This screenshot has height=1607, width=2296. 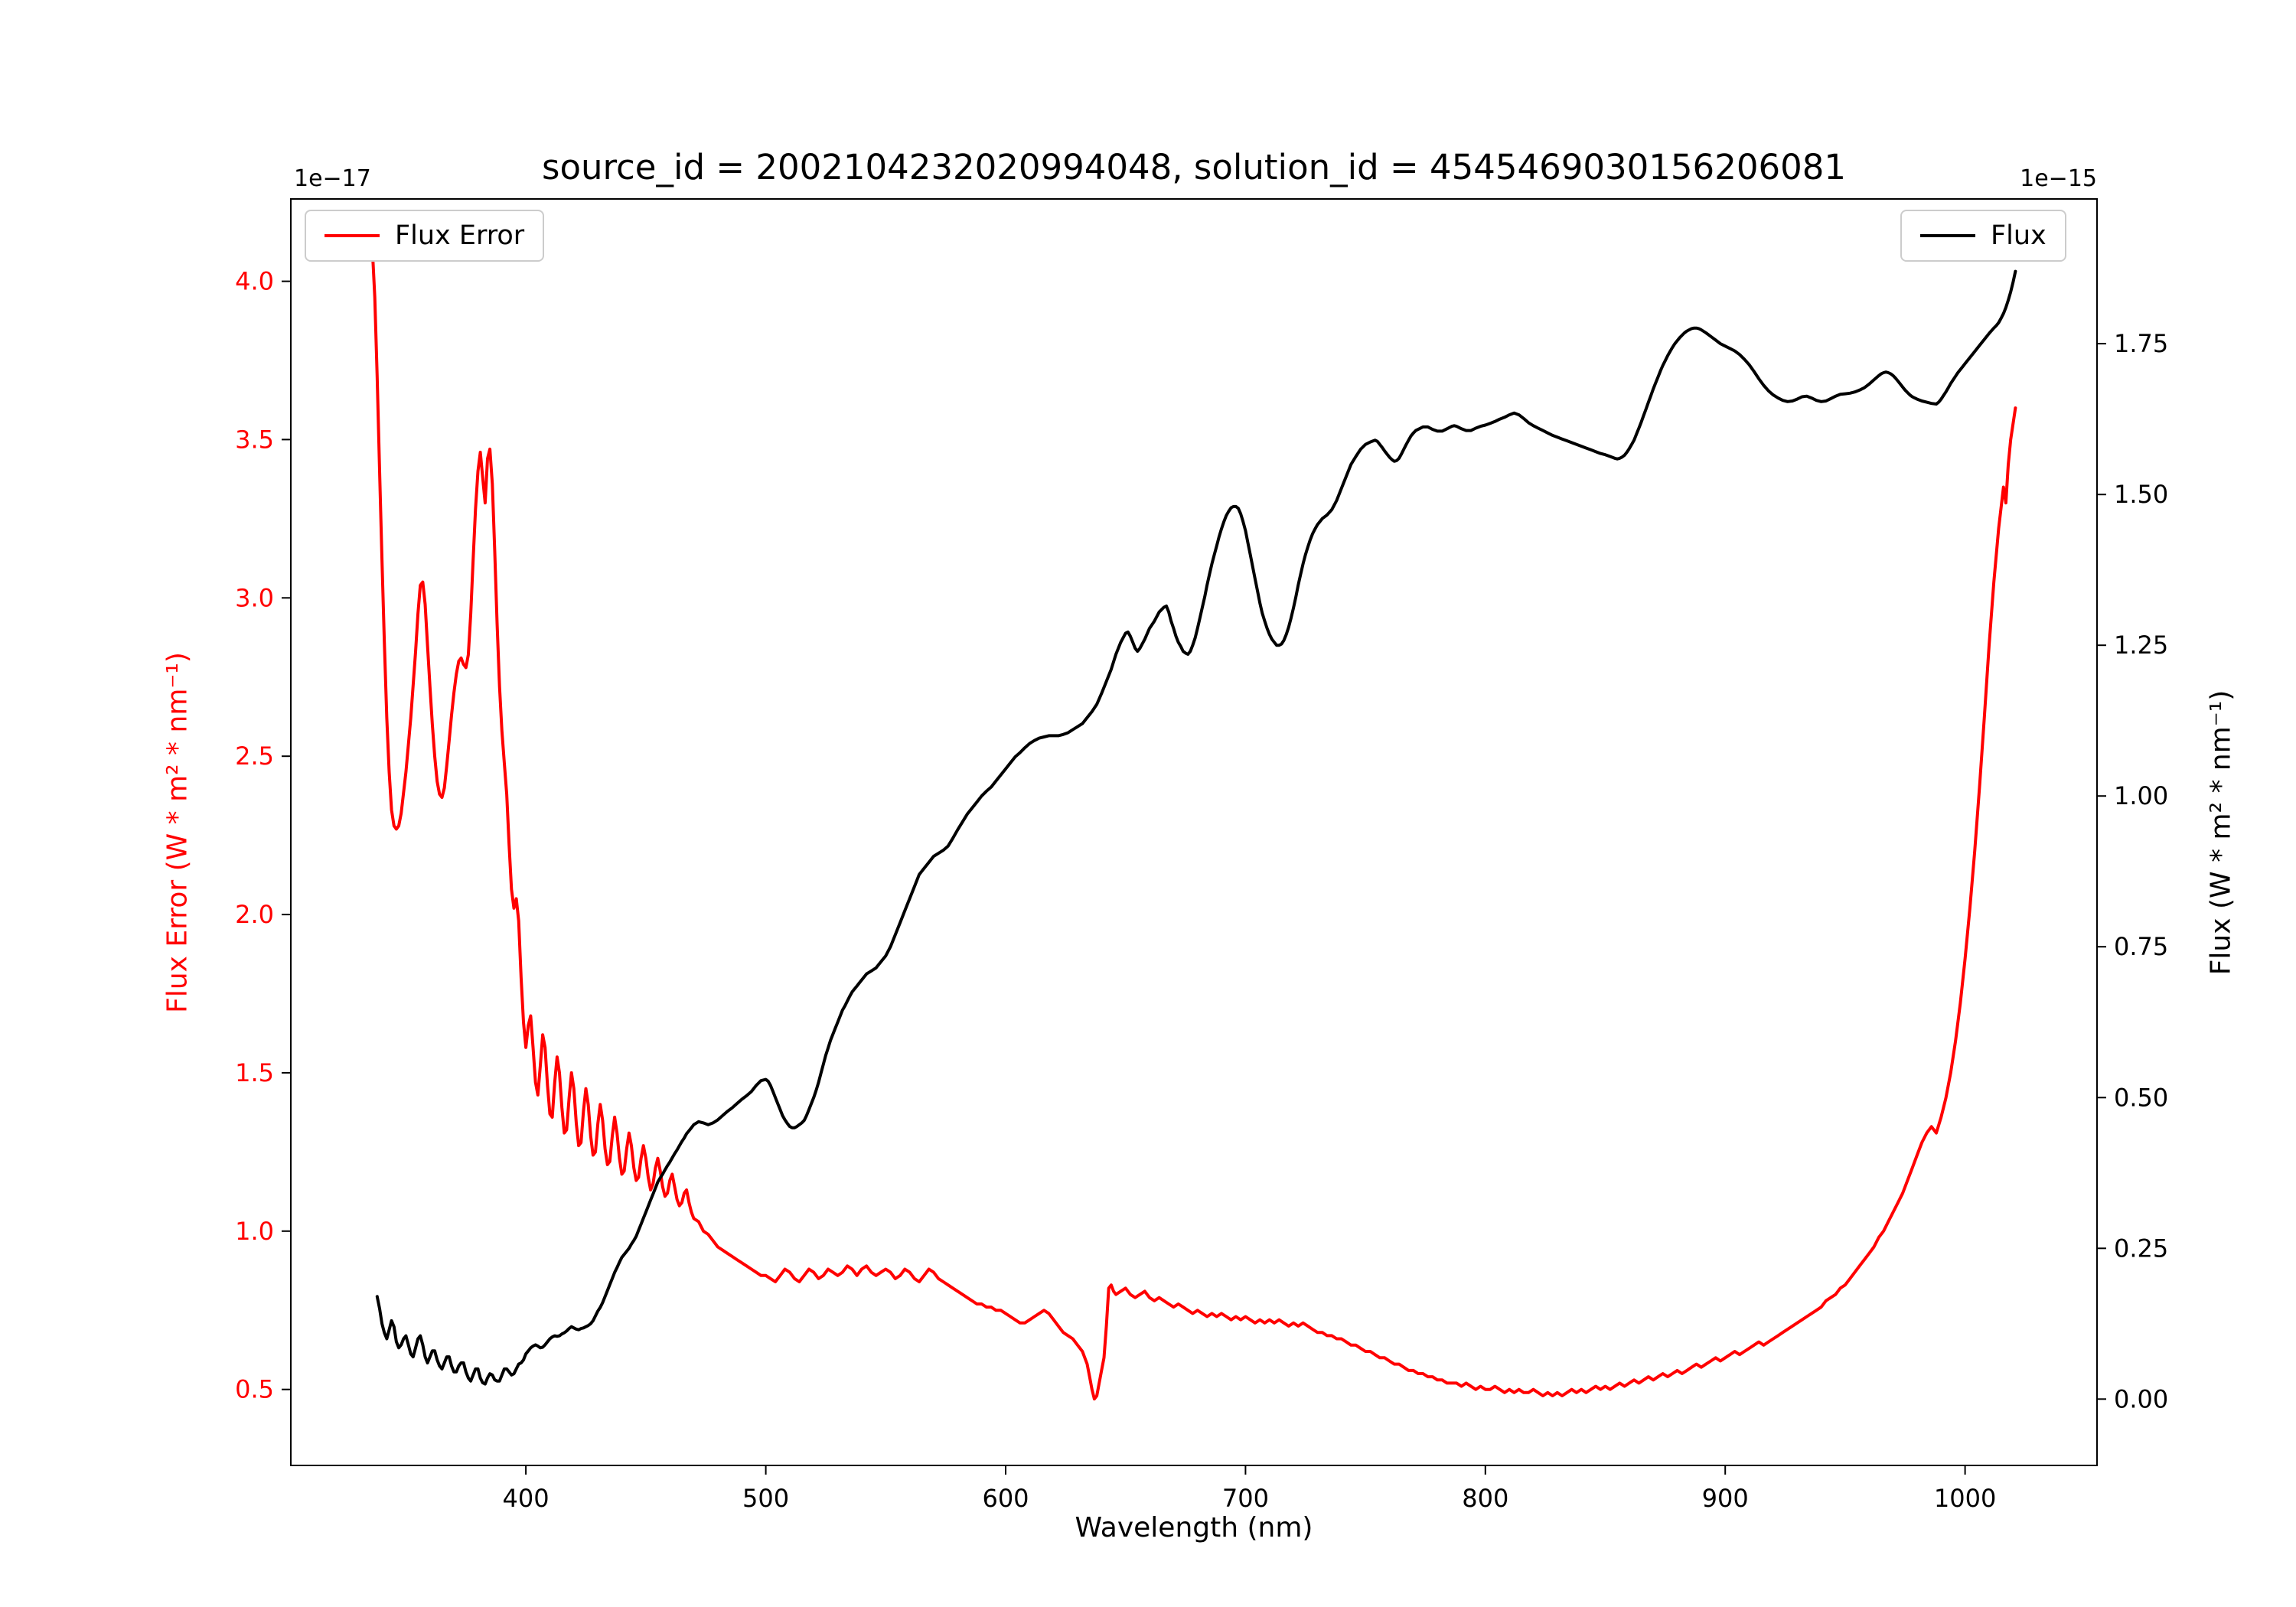 What do you see at coordinates (765, 1498) in the screenshot?
I see `x-tick-label: 500` at bounding box center [765, 1498].